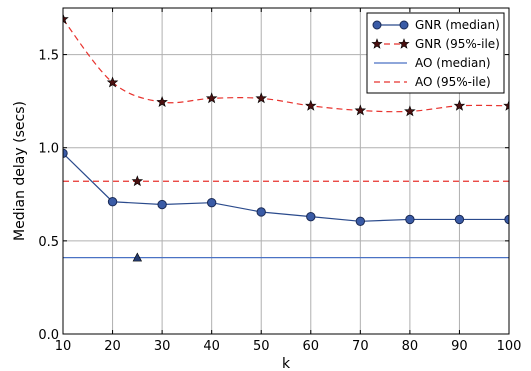 This screenshot has height=371, width=531. Describe the element at coordinates (410, 346) in the screenshot. I see `x-tick-label: 80` at that location.